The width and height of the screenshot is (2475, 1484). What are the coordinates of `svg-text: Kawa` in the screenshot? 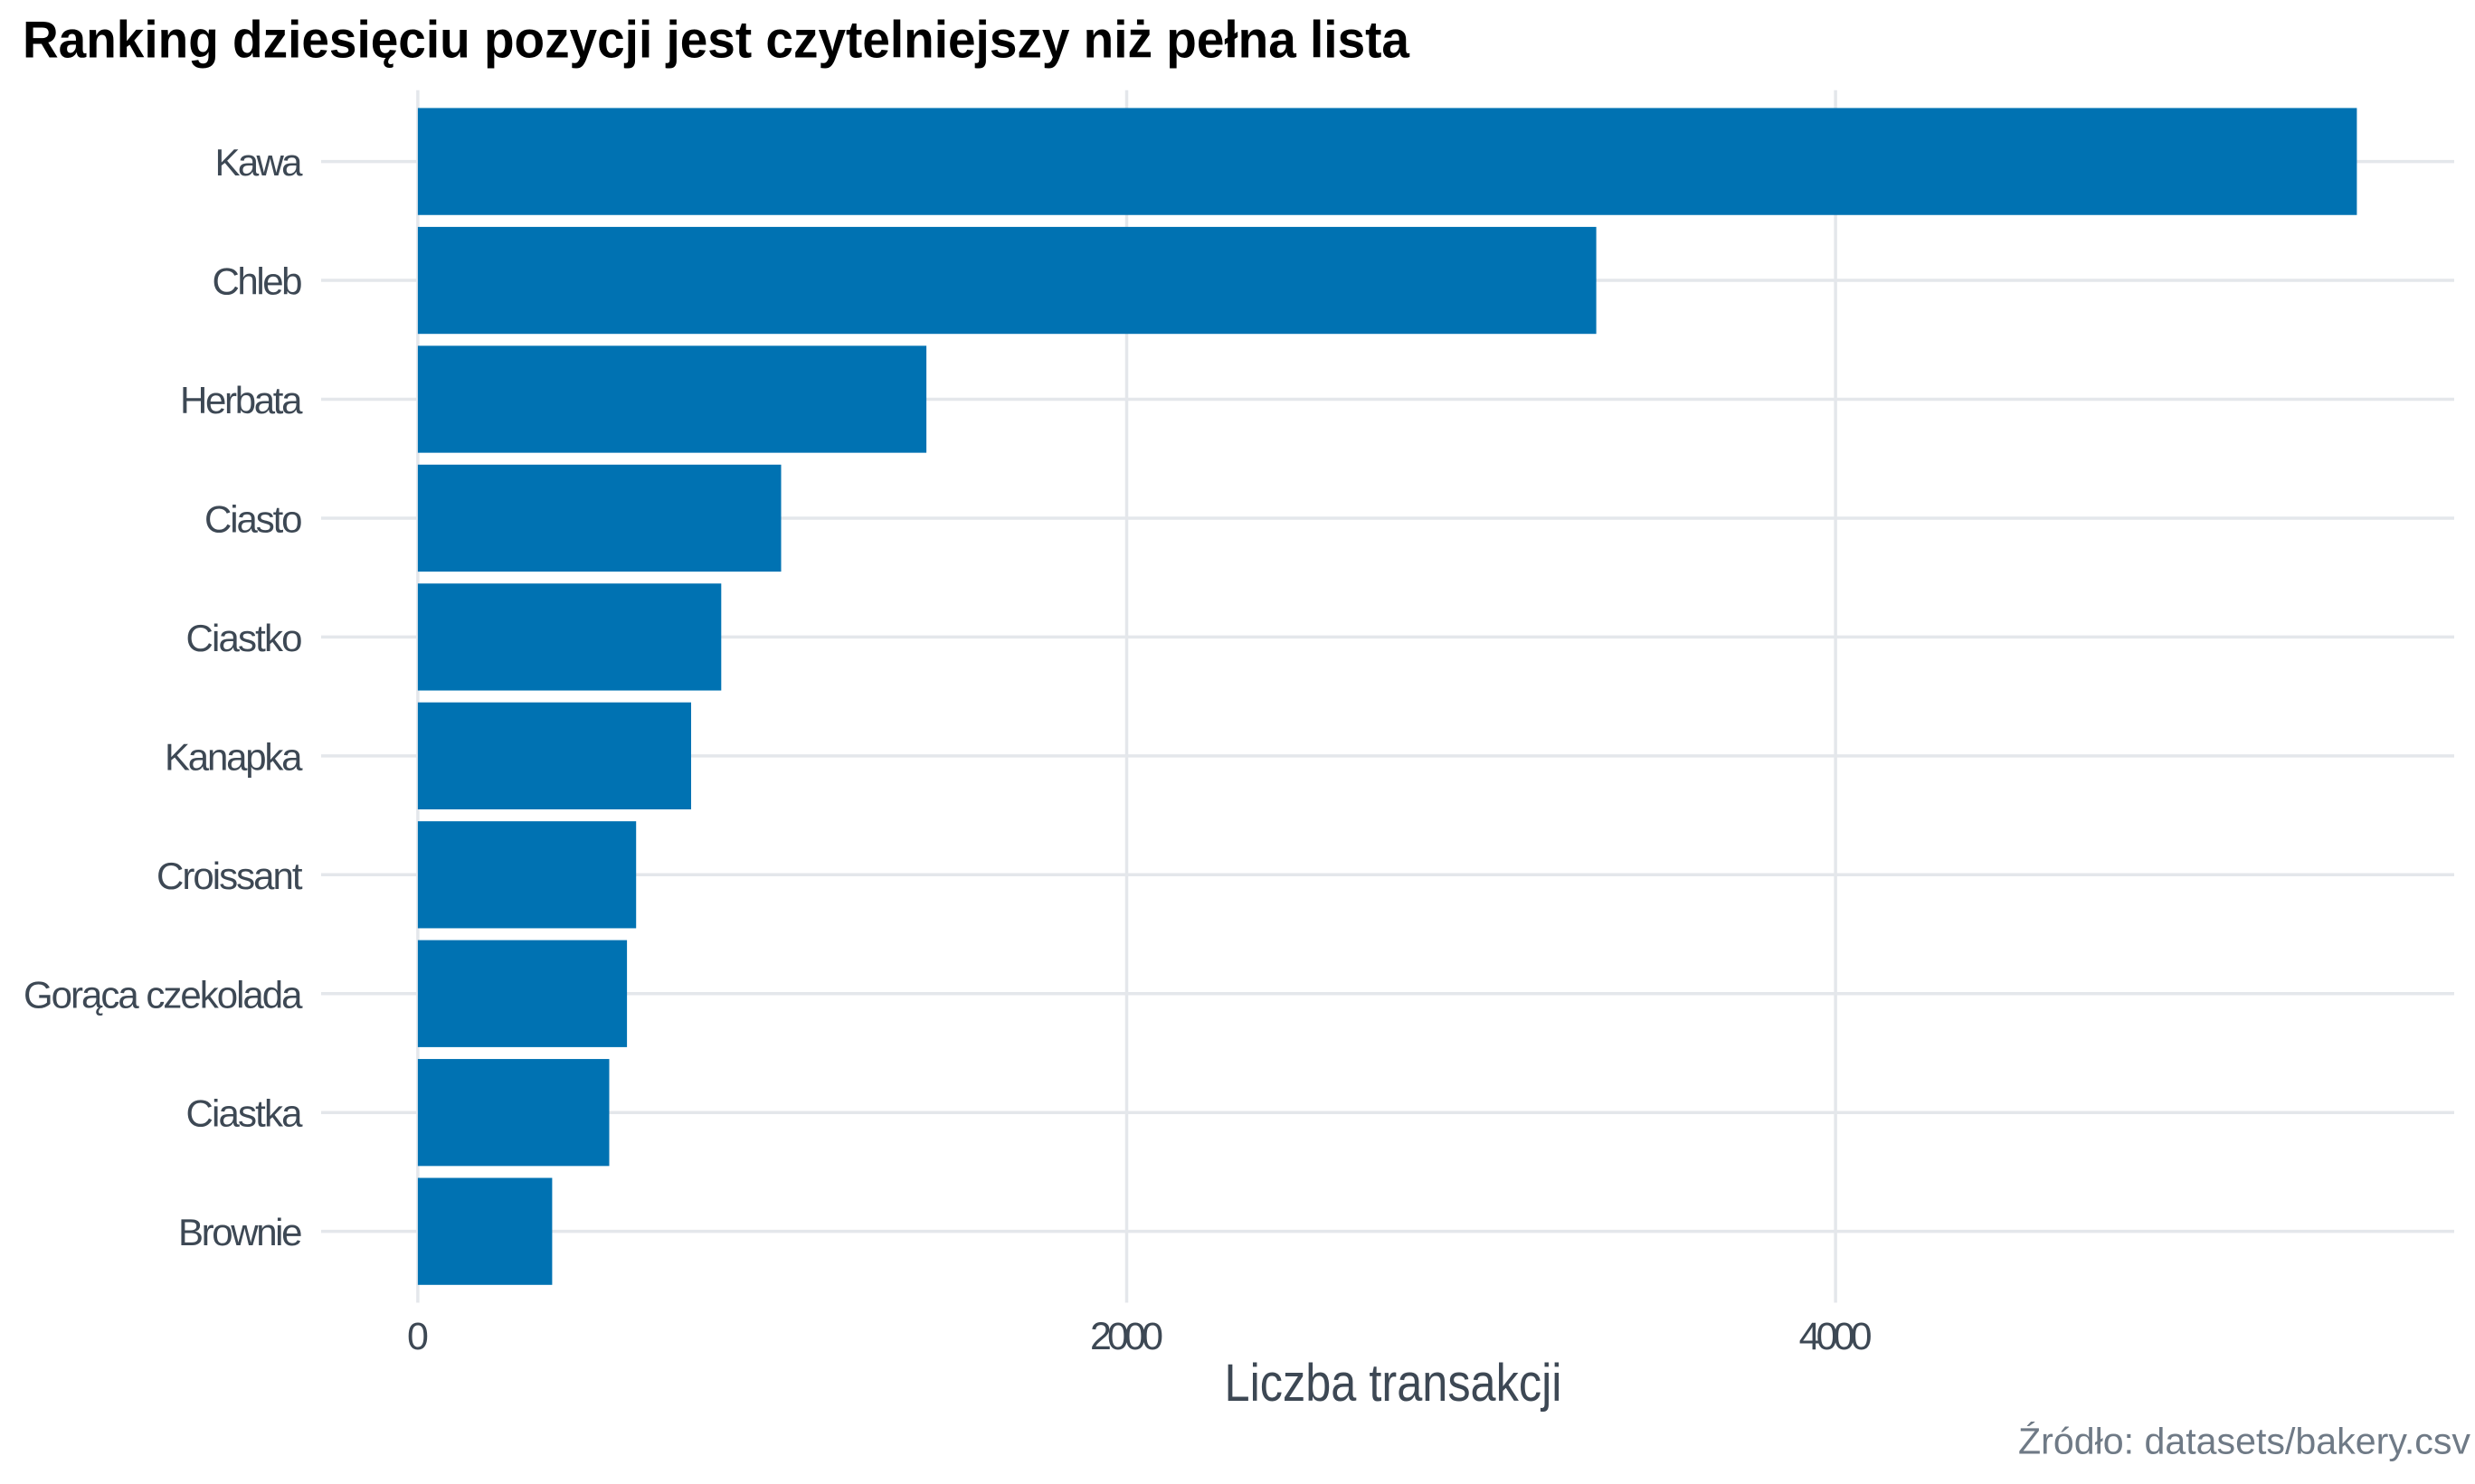 It's located at (259, 162).